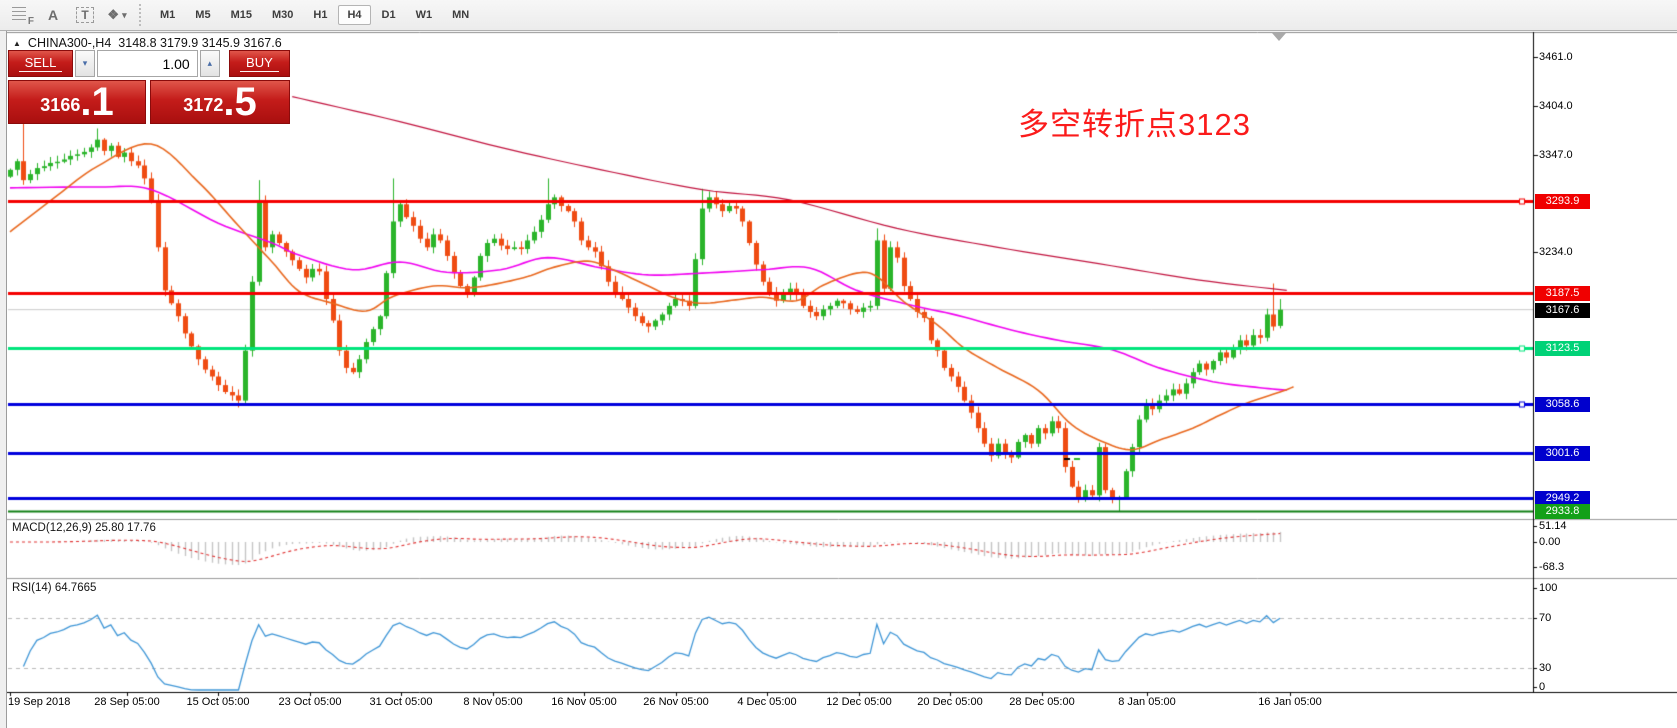 This screenshot has height=728, width=1677. I want to click on one-click-trade-panel: SELL ▾ 1.00 ▴ BUY 3166.1 3172.5, so click(149, 87).